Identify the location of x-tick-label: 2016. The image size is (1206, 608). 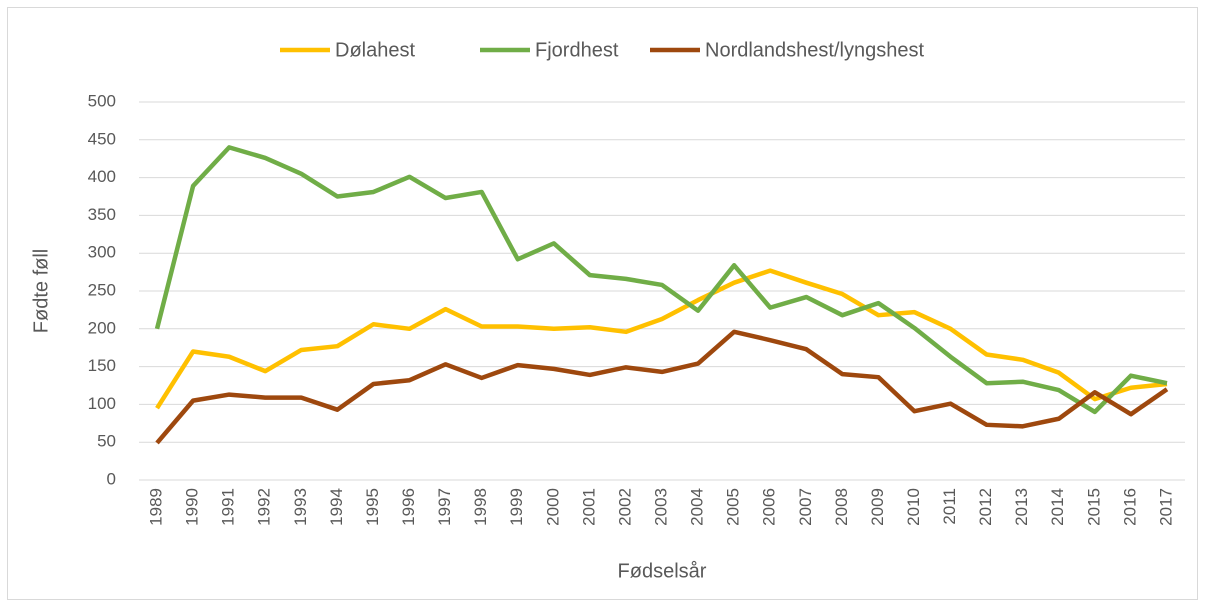
(1129, 507).